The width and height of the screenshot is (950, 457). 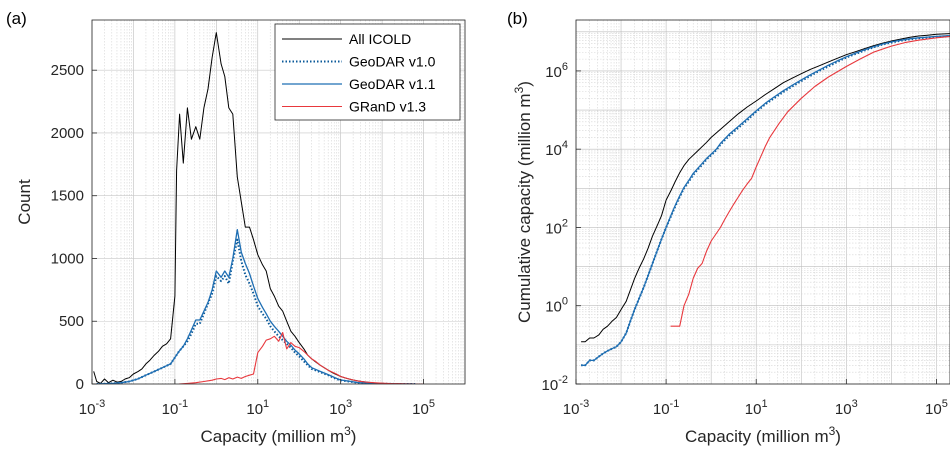 What do you see at coordinates (392, 62) in the screenshot?
I see `legend-label: GeoDAR v1.0` at bounding box center [392, 62].